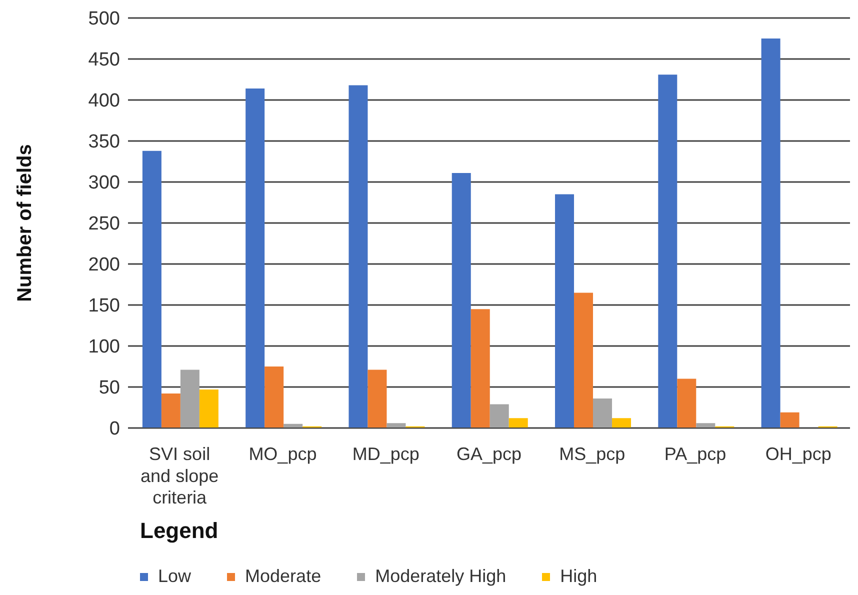 The width and height of the screenshot is (858, 595). Describe the element at coordinates (104, 19) in the screenshot. I see `y-tick-label: 500` at that location.